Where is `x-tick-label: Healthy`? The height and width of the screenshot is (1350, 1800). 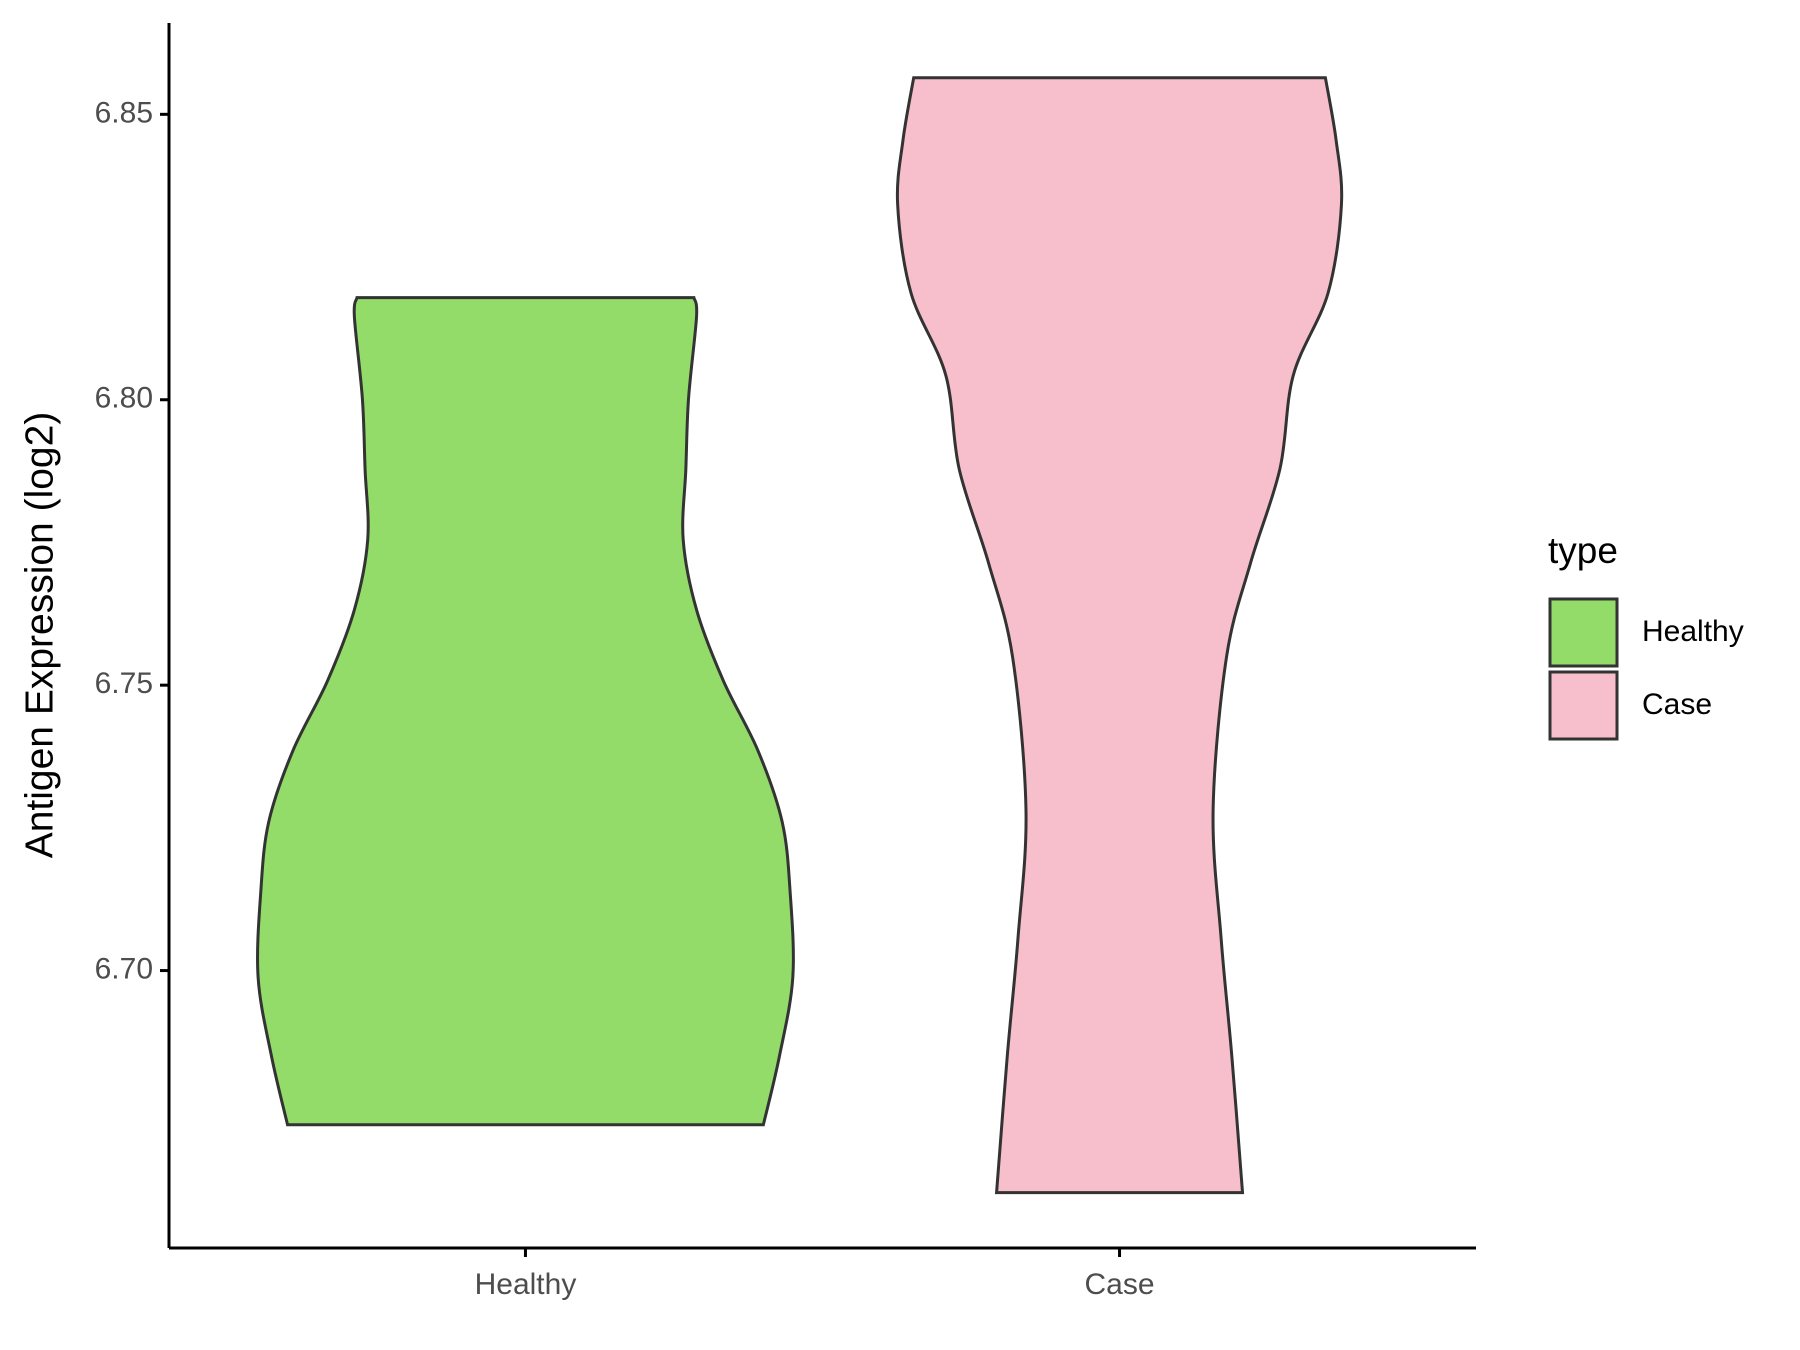 x-tick-label: Healthy is located at coordinates (526, 1284).